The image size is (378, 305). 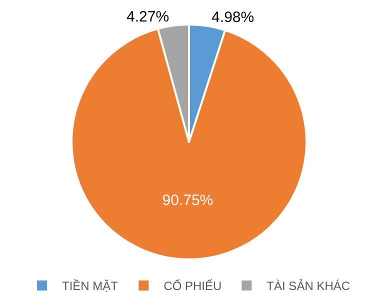 I want to click on legend-label: TÀI SẢN KHÁC, so click(x=308, y=286).